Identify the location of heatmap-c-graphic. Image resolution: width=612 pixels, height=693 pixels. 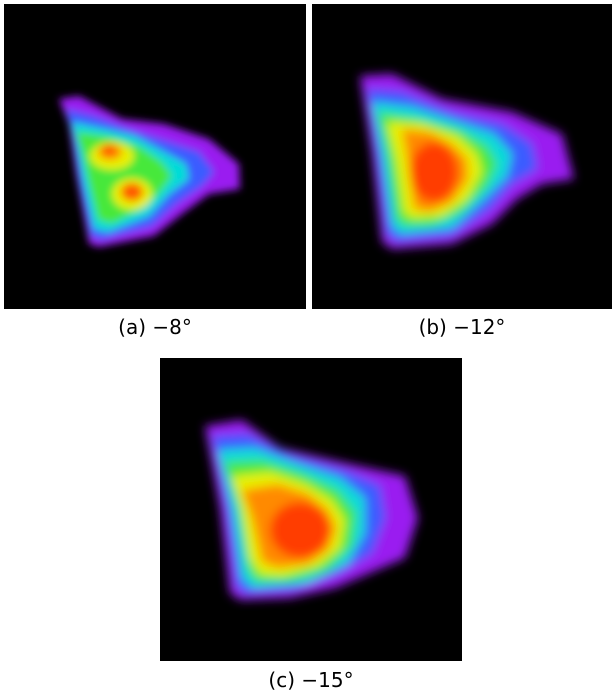
(311, 510).